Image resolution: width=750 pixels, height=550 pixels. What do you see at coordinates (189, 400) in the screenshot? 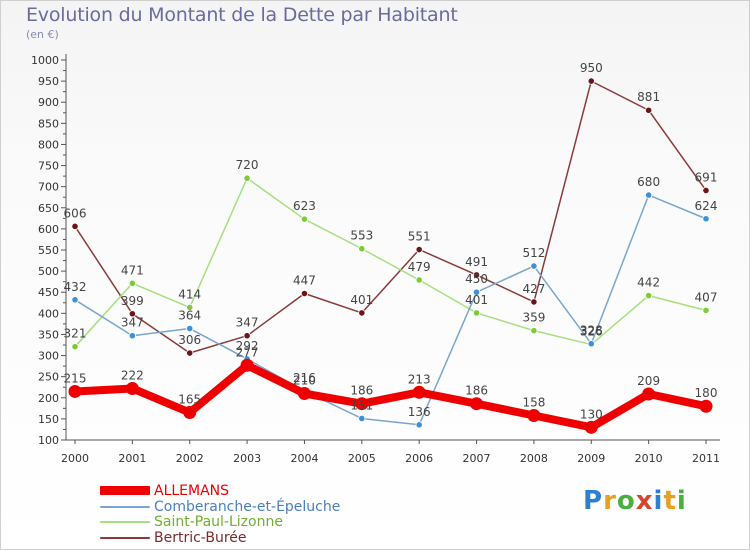
I see `data-label: 165` at bounding box center [189, 400].